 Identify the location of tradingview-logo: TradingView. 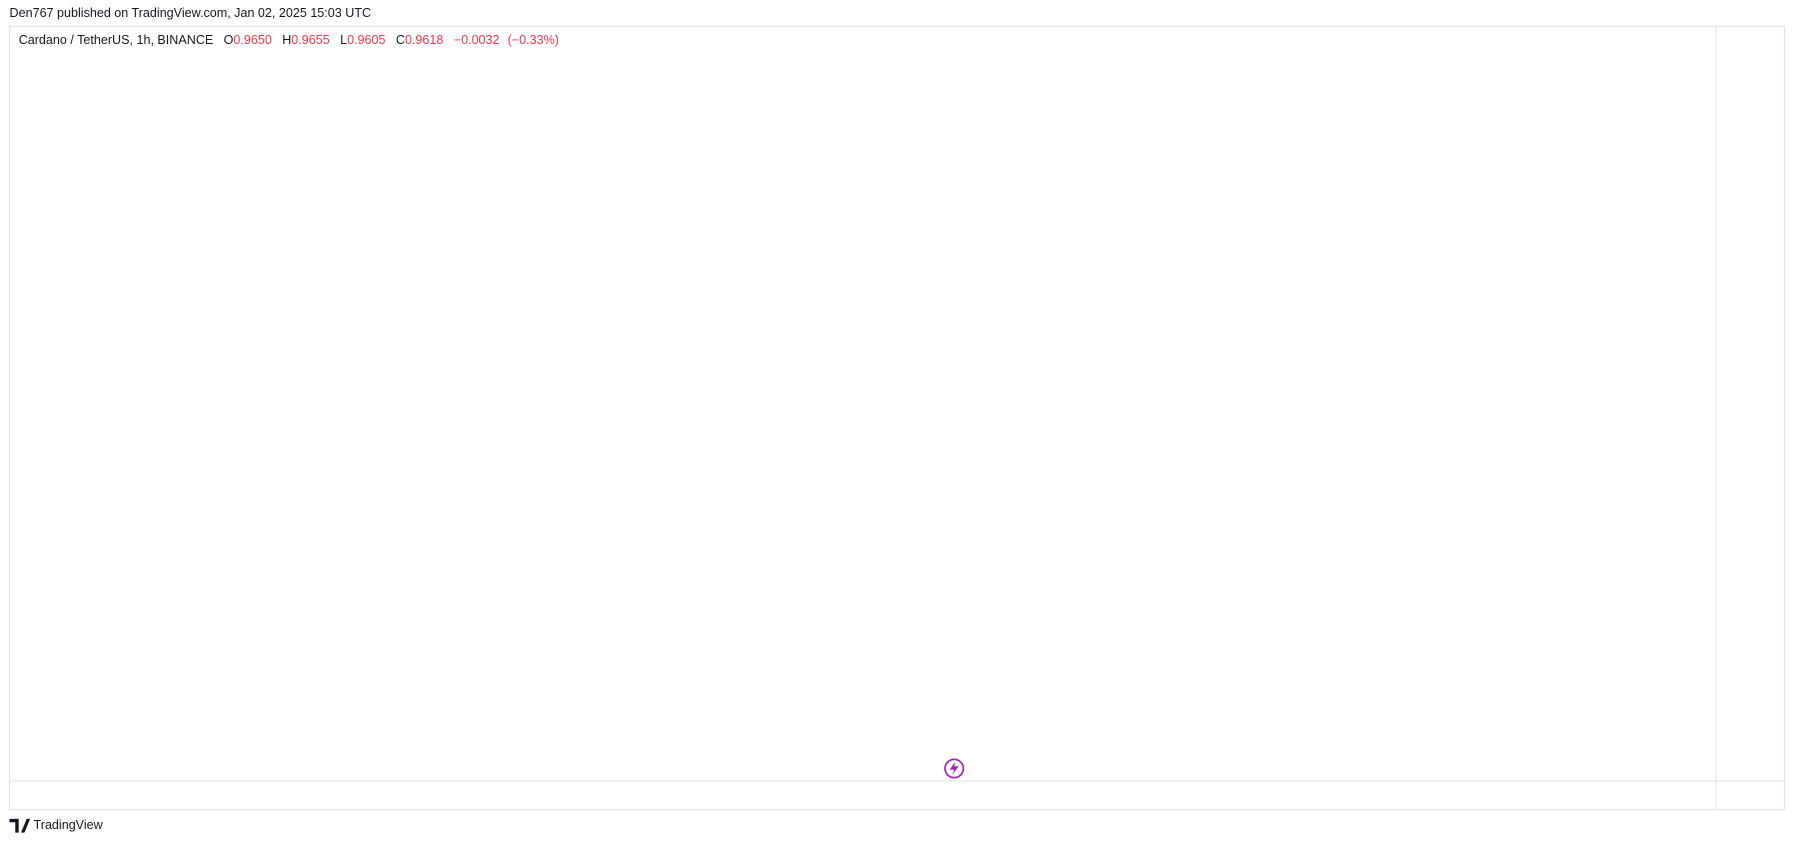
(56, 825).